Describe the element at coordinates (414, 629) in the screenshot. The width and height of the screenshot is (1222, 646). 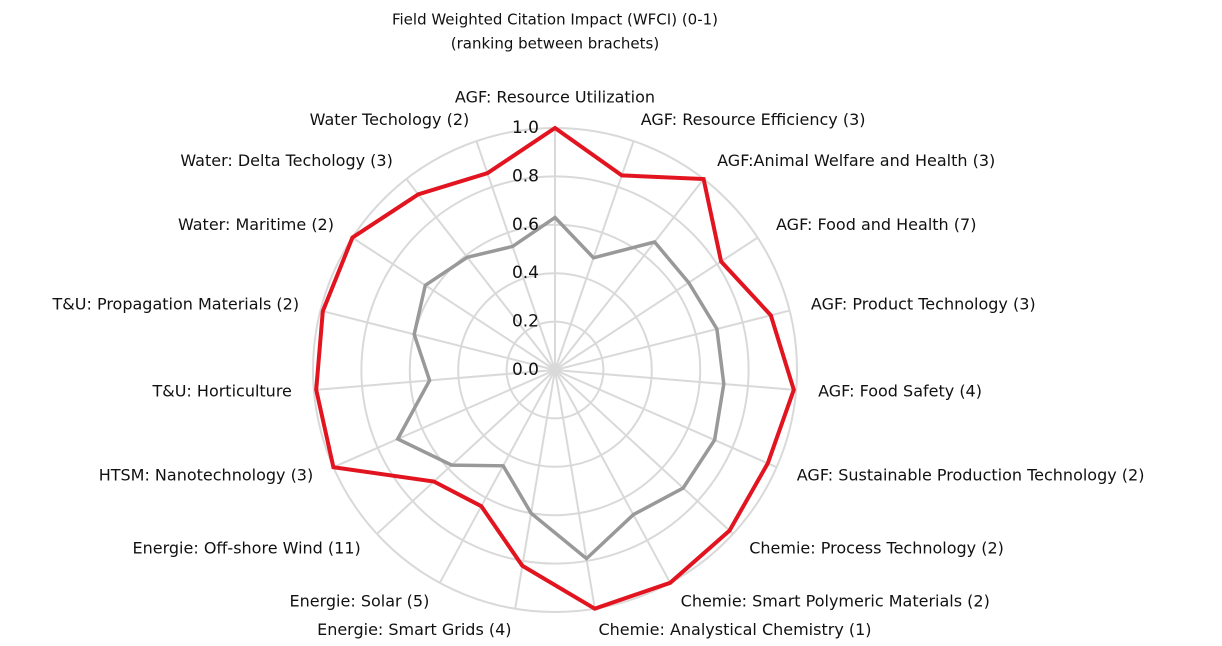
I see `category-label: Energie: Smart Grids (4)` at that location.